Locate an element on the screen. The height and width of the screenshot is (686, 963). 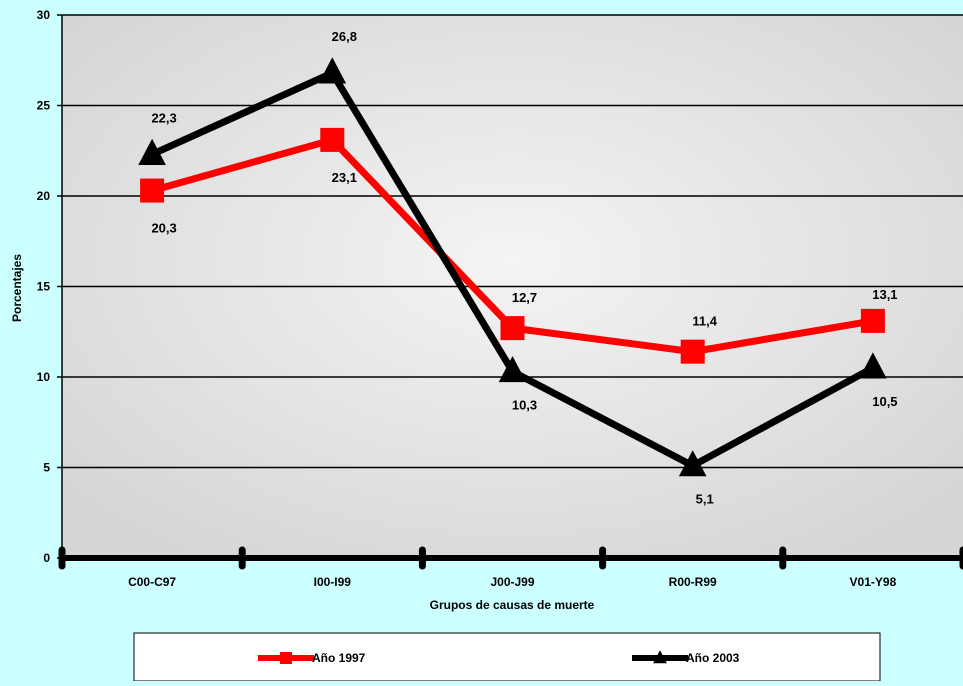
y-tick-label: 10 is located at coordinates (44, 377).